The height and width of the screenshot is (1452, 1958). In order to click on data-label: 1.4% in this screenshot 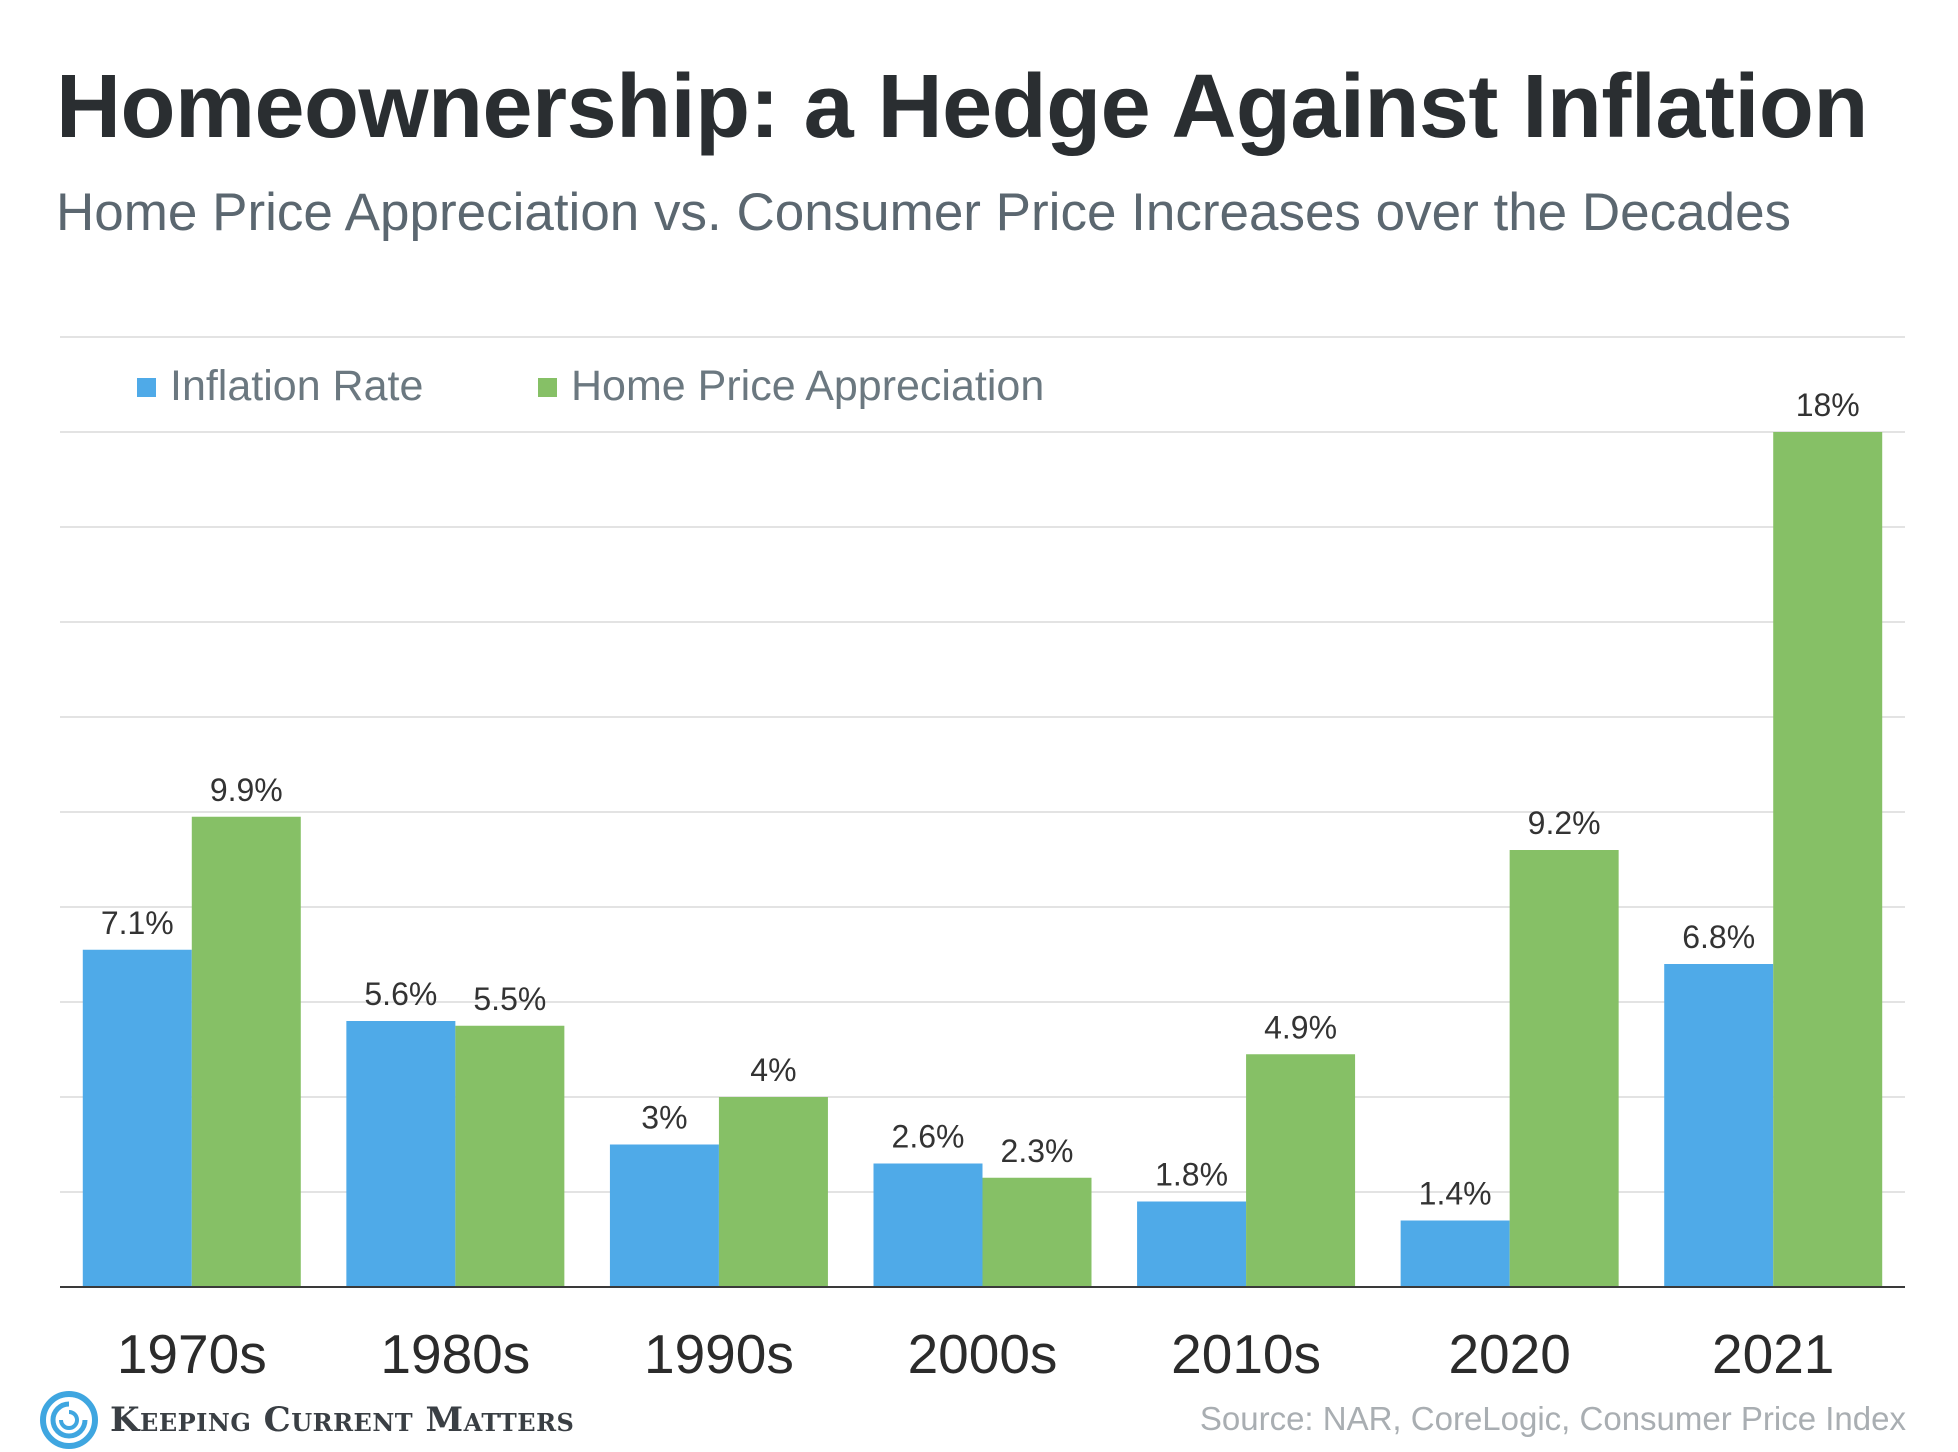, I will do `click(1455, 1194)`.